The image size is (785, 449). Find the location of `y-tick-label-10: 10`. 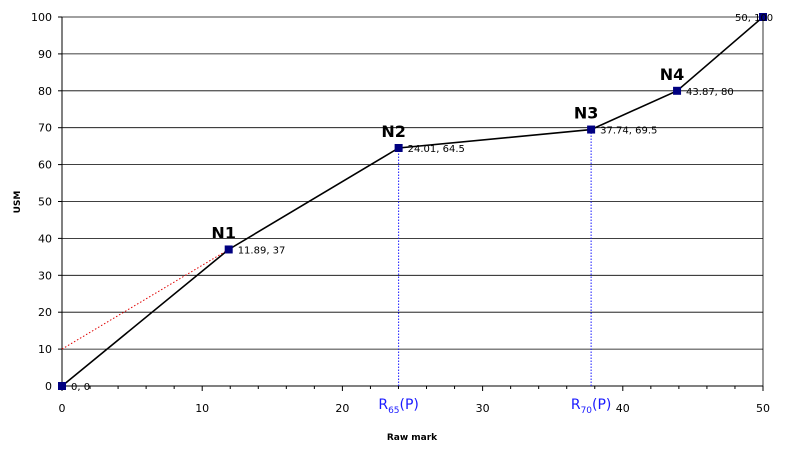

y-tick-label-10: 10 is located at coordinates (45, 349).